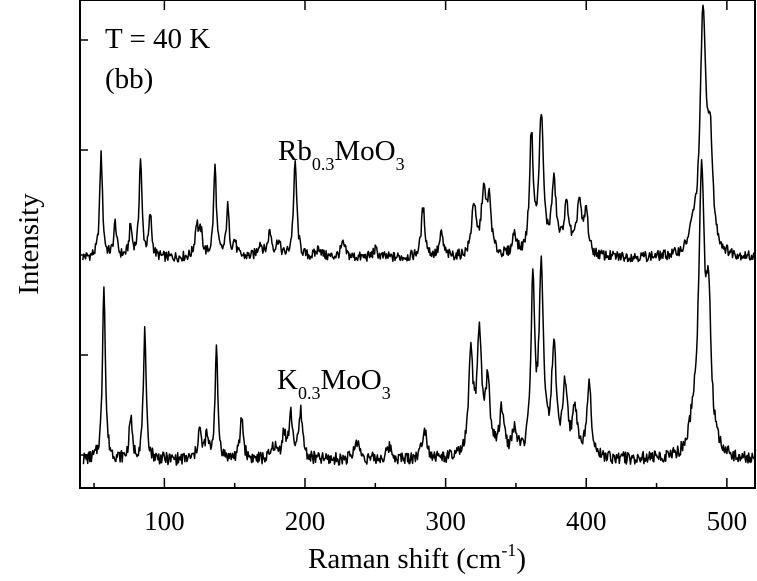 The width and height of the screenshot is (757, 581). I want to click on rb-compound-label: Rb0.3MoO3, so click(341, 154).